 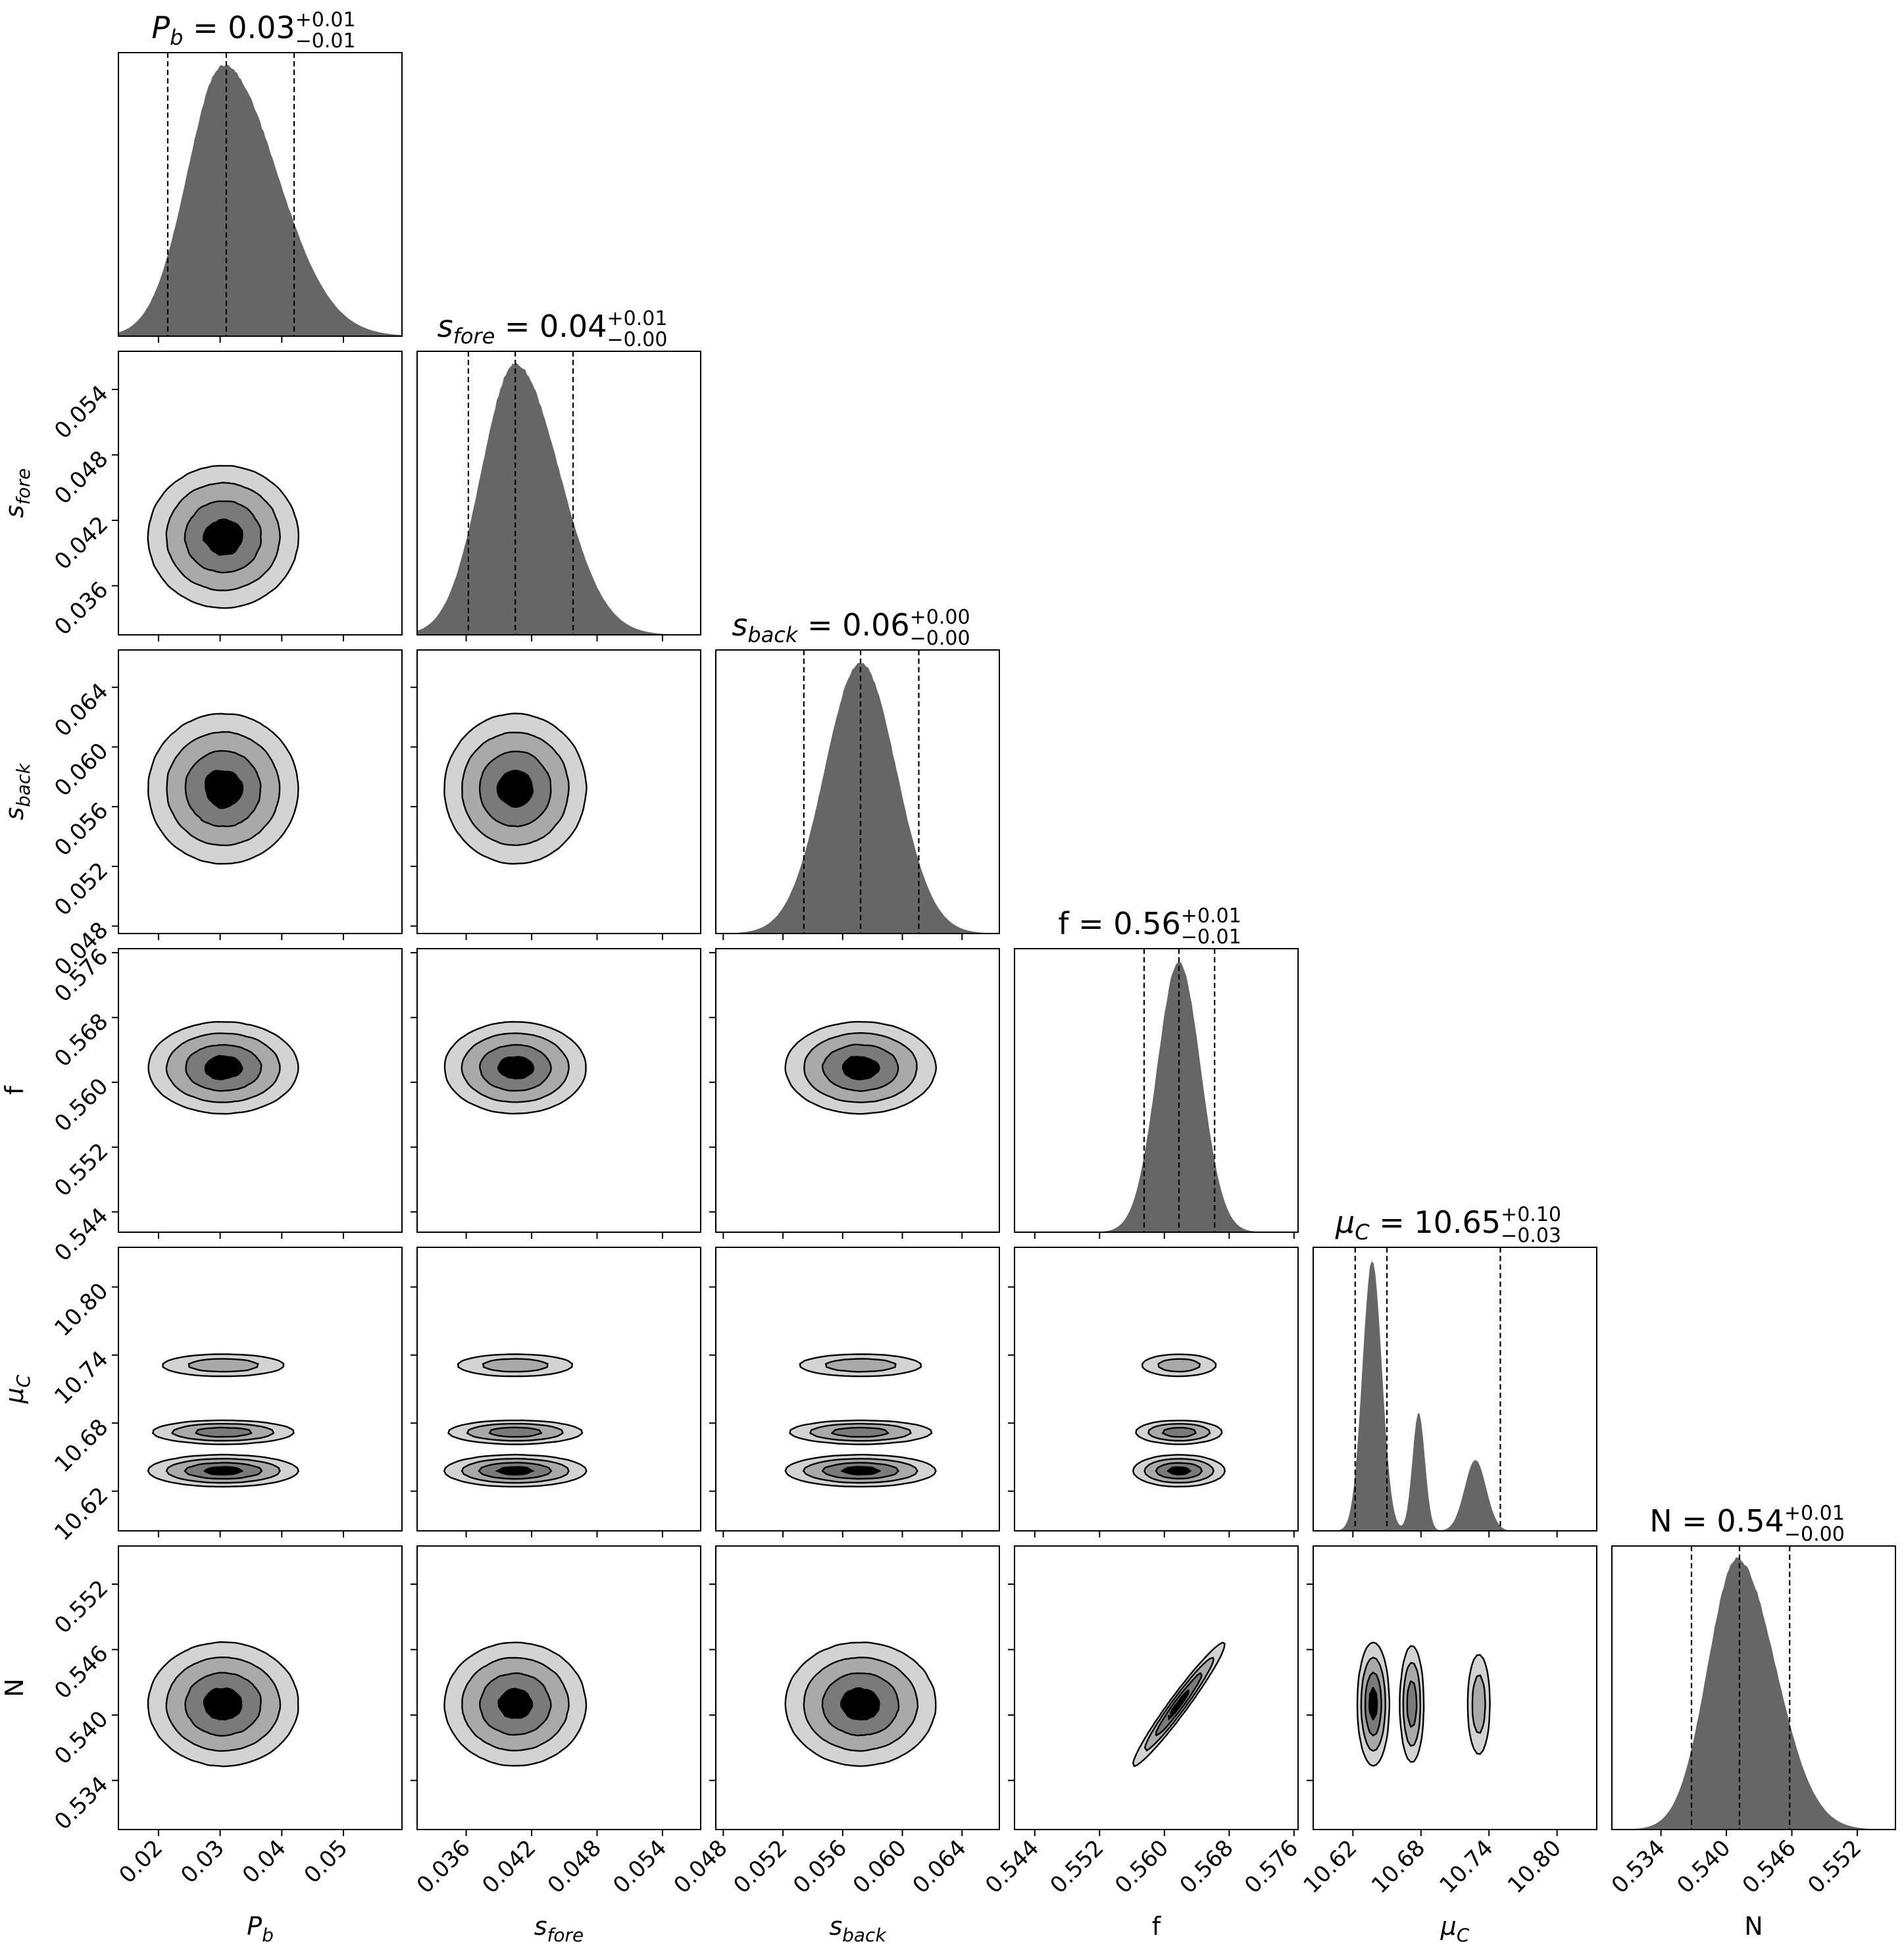 I want to click on panel-sfore-pb, so click(x=257, y=496).